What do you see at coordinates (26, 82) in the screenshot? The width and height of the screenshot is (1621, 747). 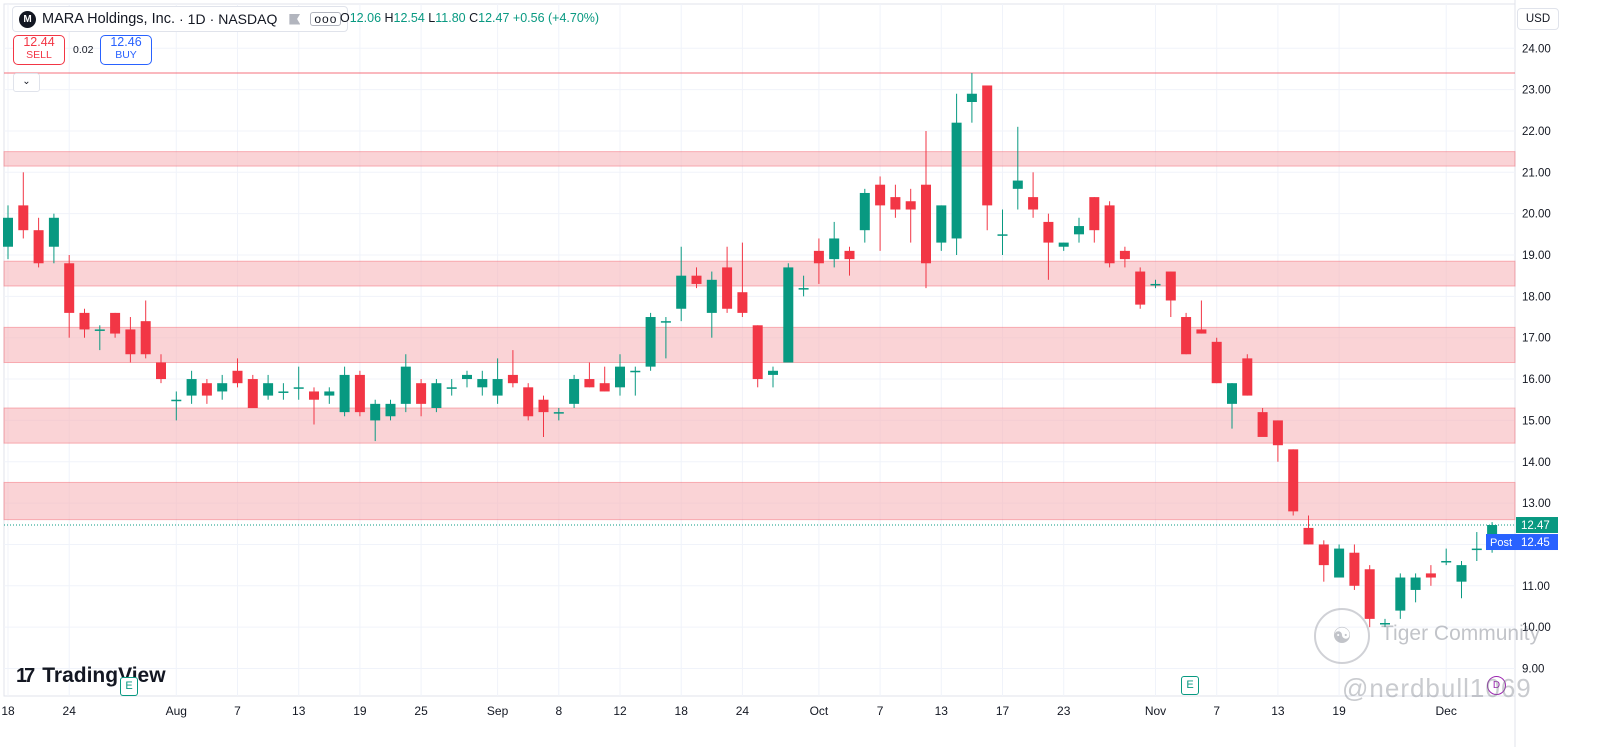 I see `chevron-down-icon: ⌄` at bounding box center [26, 82].